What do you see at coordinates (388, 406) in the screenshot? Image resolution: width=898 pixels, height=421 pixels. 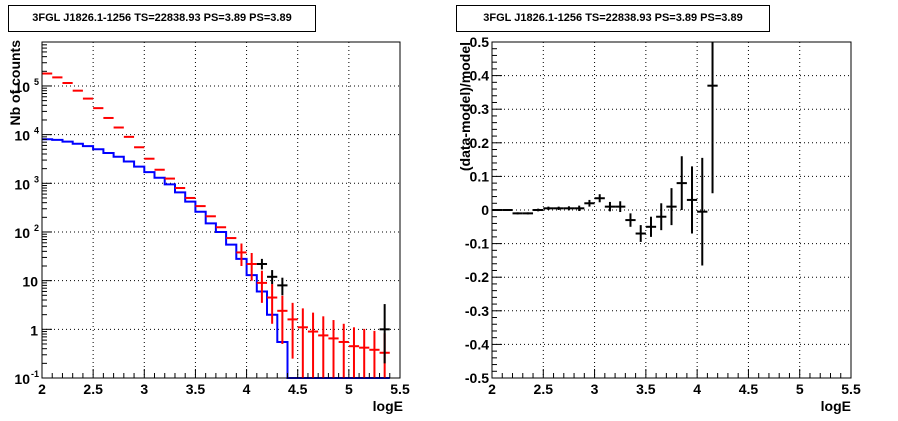 I see `left-x-axis-label: logE` at bounding box center [388, 406].